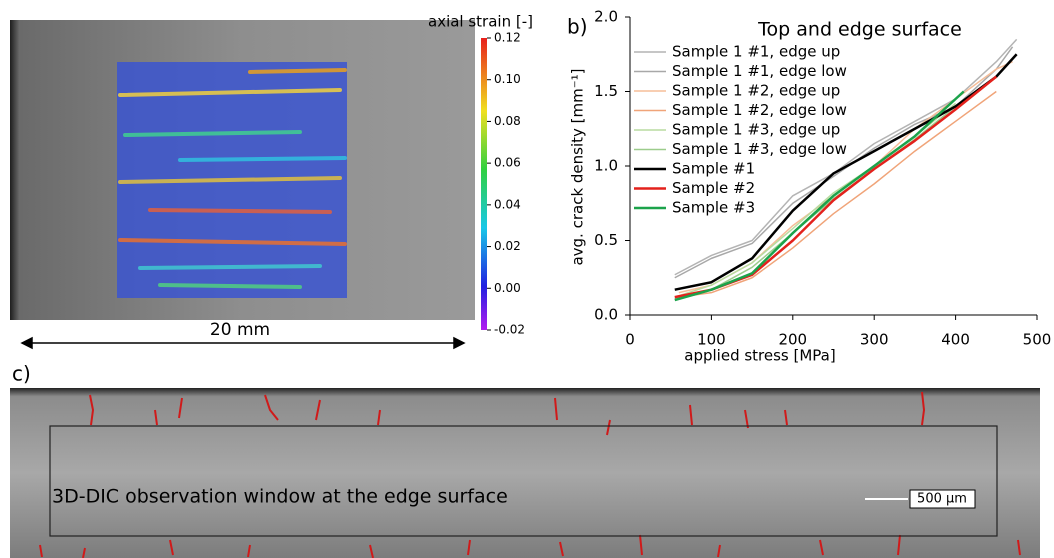  I want to click on panel-label: c), so click(21, 374).